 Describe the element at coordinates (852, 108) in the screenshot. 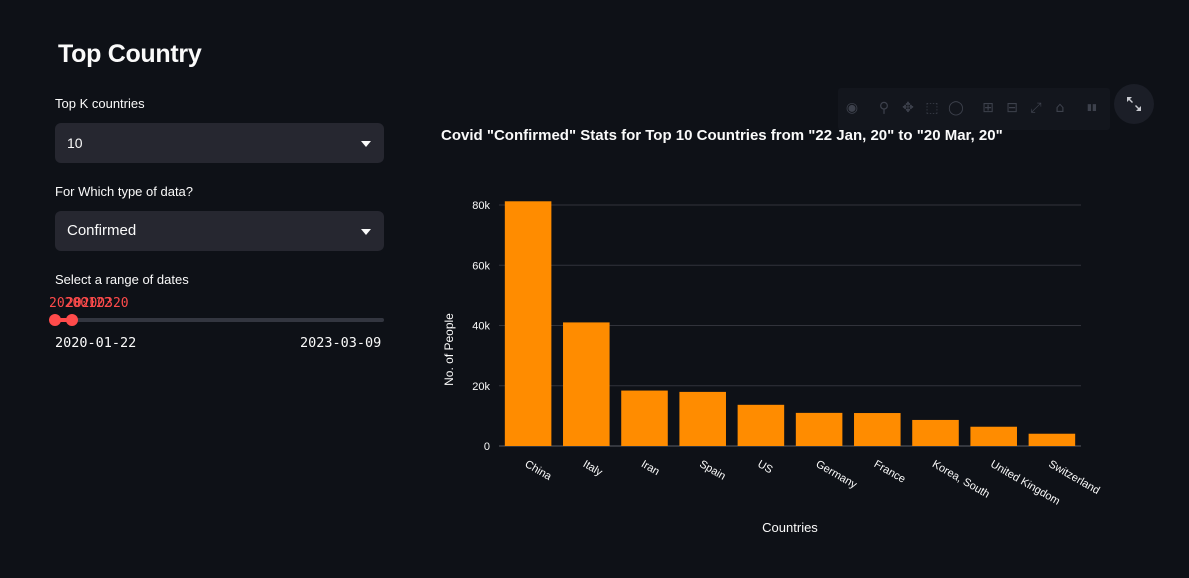

I see `camera-icon: ◉` at that location.